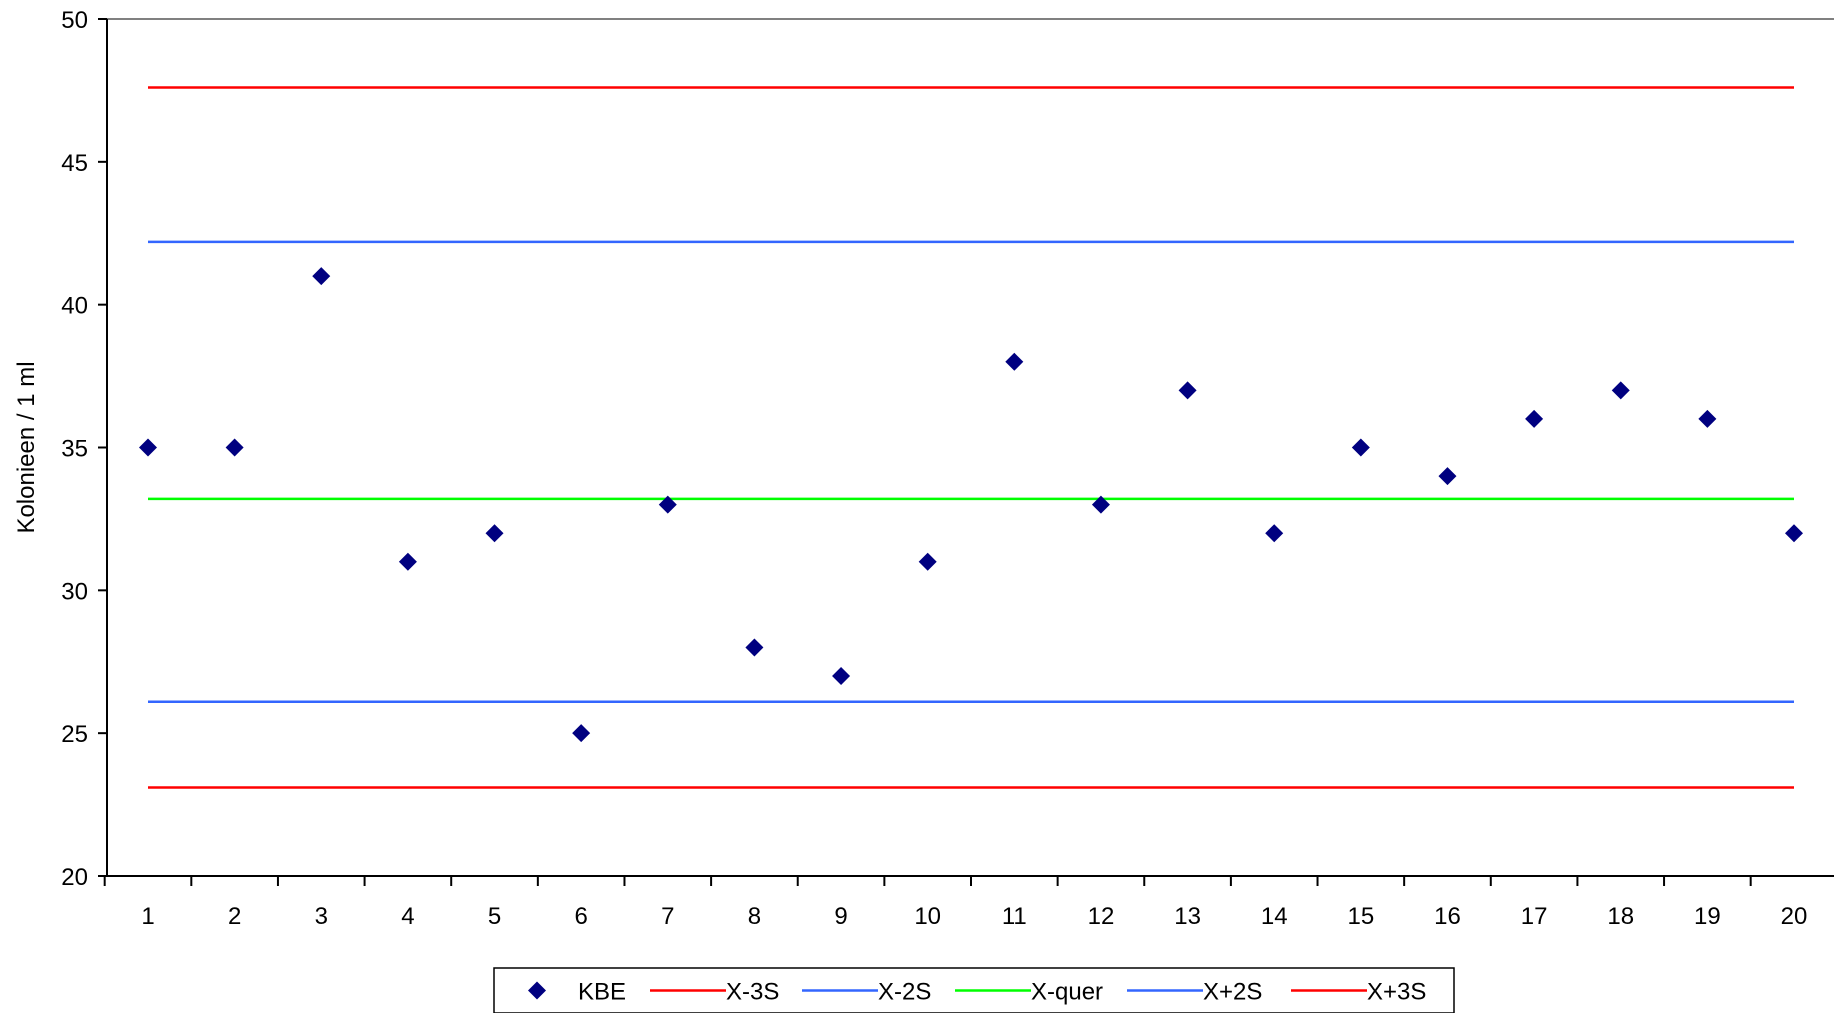 The image size is (1834, 1018). Describe the element at coordinates (1067, 992) in the screenshot. I see `legend-label-x-quer: X-quer` at that location.